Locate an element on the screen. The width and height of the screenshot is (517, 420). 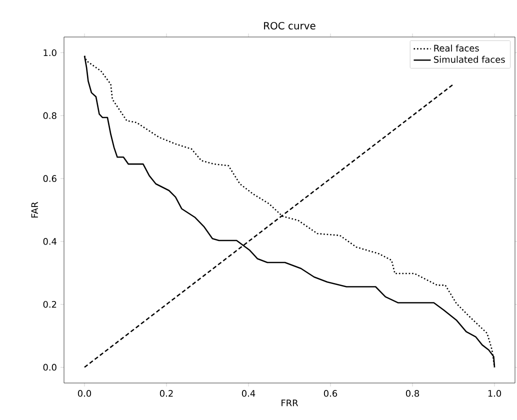
y-tick-label: 0.8 is located at coordinates (49, 116).